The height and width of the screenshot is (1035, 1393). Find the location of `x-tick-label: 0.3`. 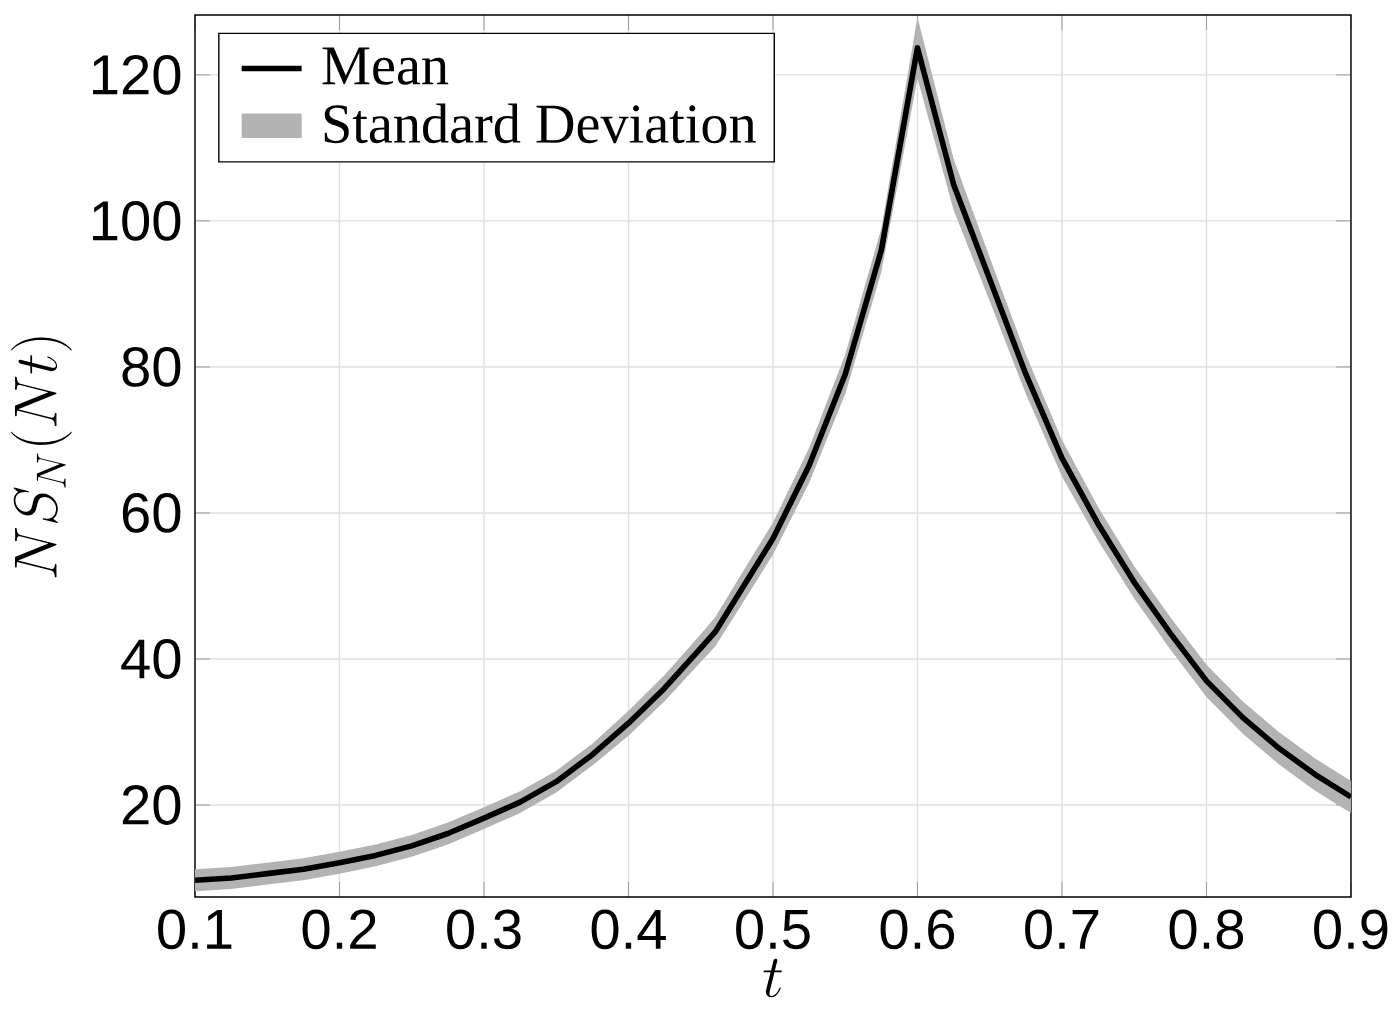

x-tick-label: 0.3 is located at coordinates (484, 929).